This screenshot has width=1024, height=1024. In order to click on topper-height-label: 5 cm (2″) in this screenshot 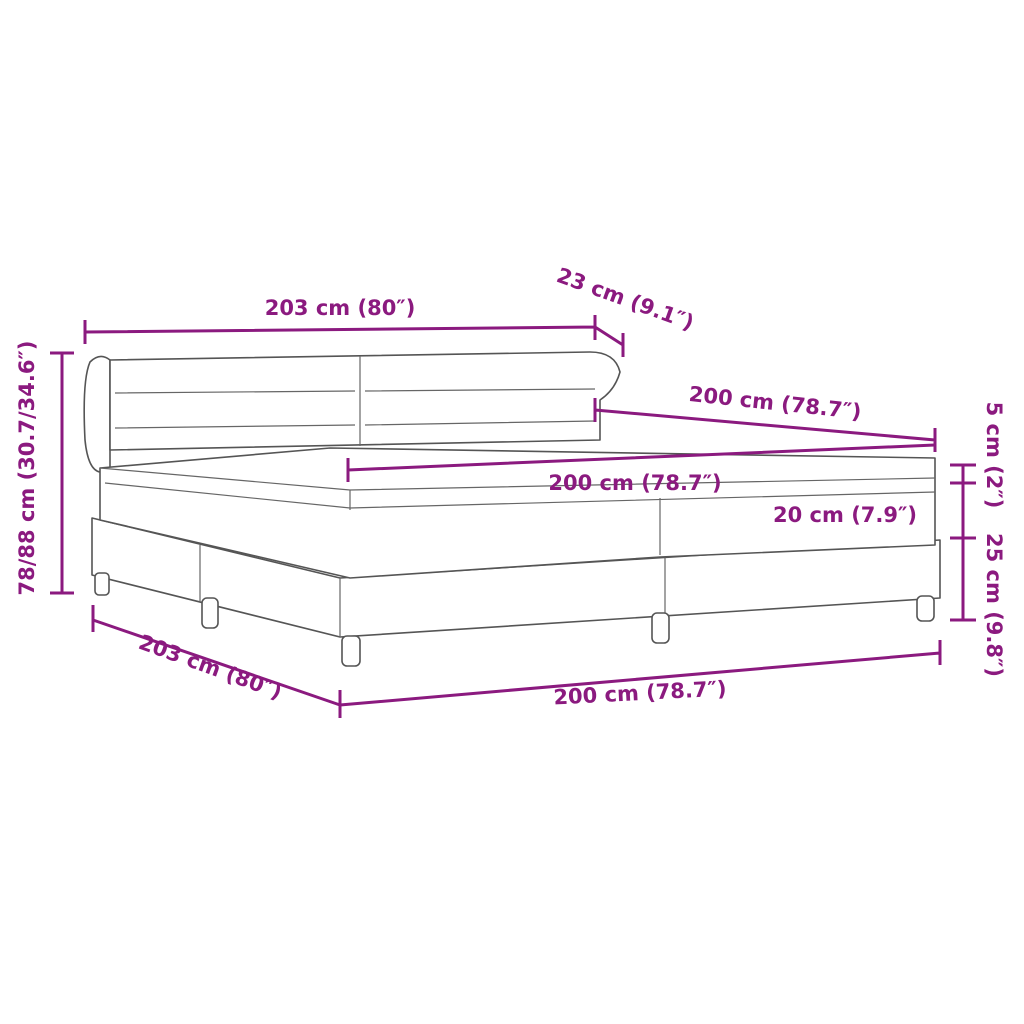, I will do `click(994, 455)`.